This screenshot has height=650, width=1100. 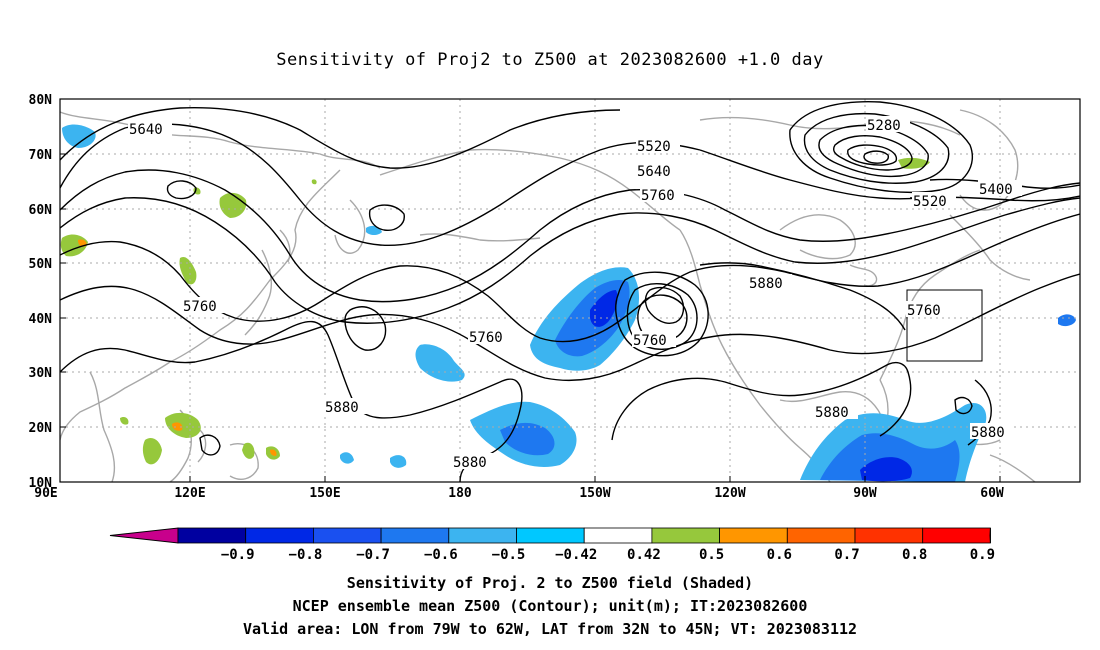 I want to click on contour-low-pacific-inner, so click(x=662, y=318).